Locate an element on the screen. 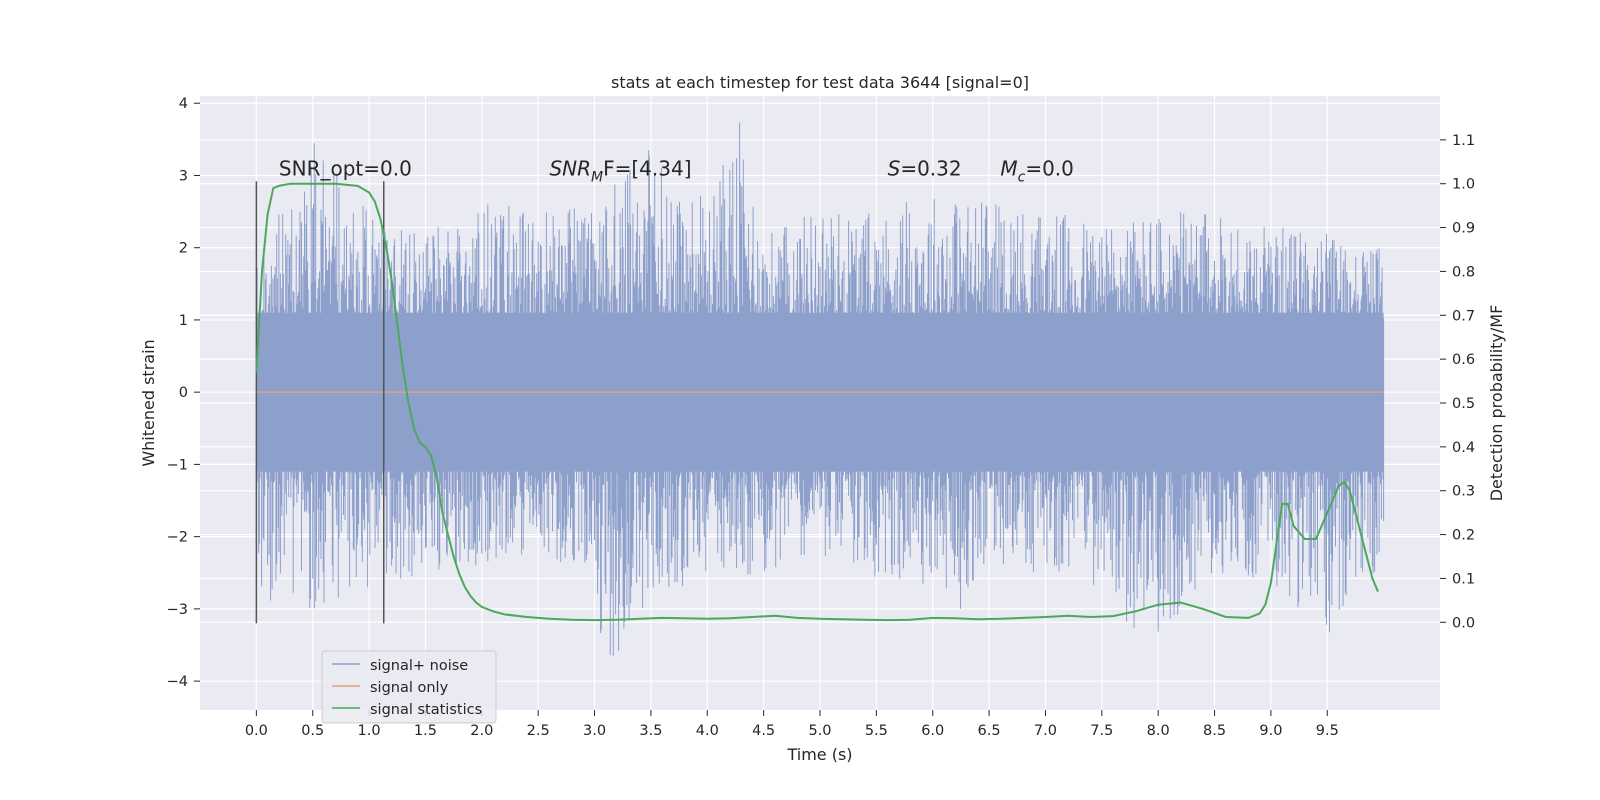 This screenshot has width=1600, height=800. y2-tick-label-7: 0.7 is located at coordinates (1463, 316).